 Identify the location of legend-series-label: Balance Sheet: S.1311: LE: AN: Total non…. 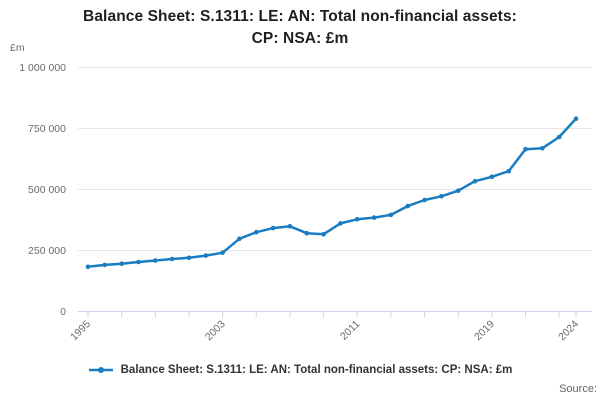
(316, 370).